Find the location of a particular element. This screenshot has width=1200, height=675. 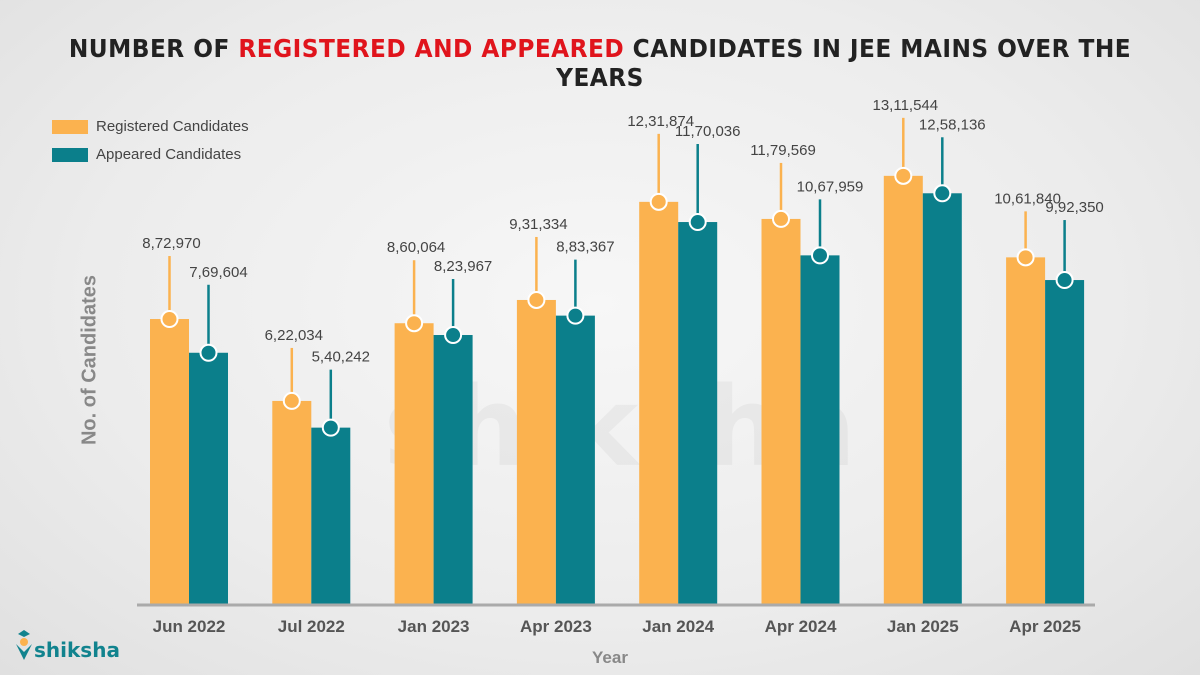

legend-item-registered: Registered Candidates is located at coordinates (150, 126).